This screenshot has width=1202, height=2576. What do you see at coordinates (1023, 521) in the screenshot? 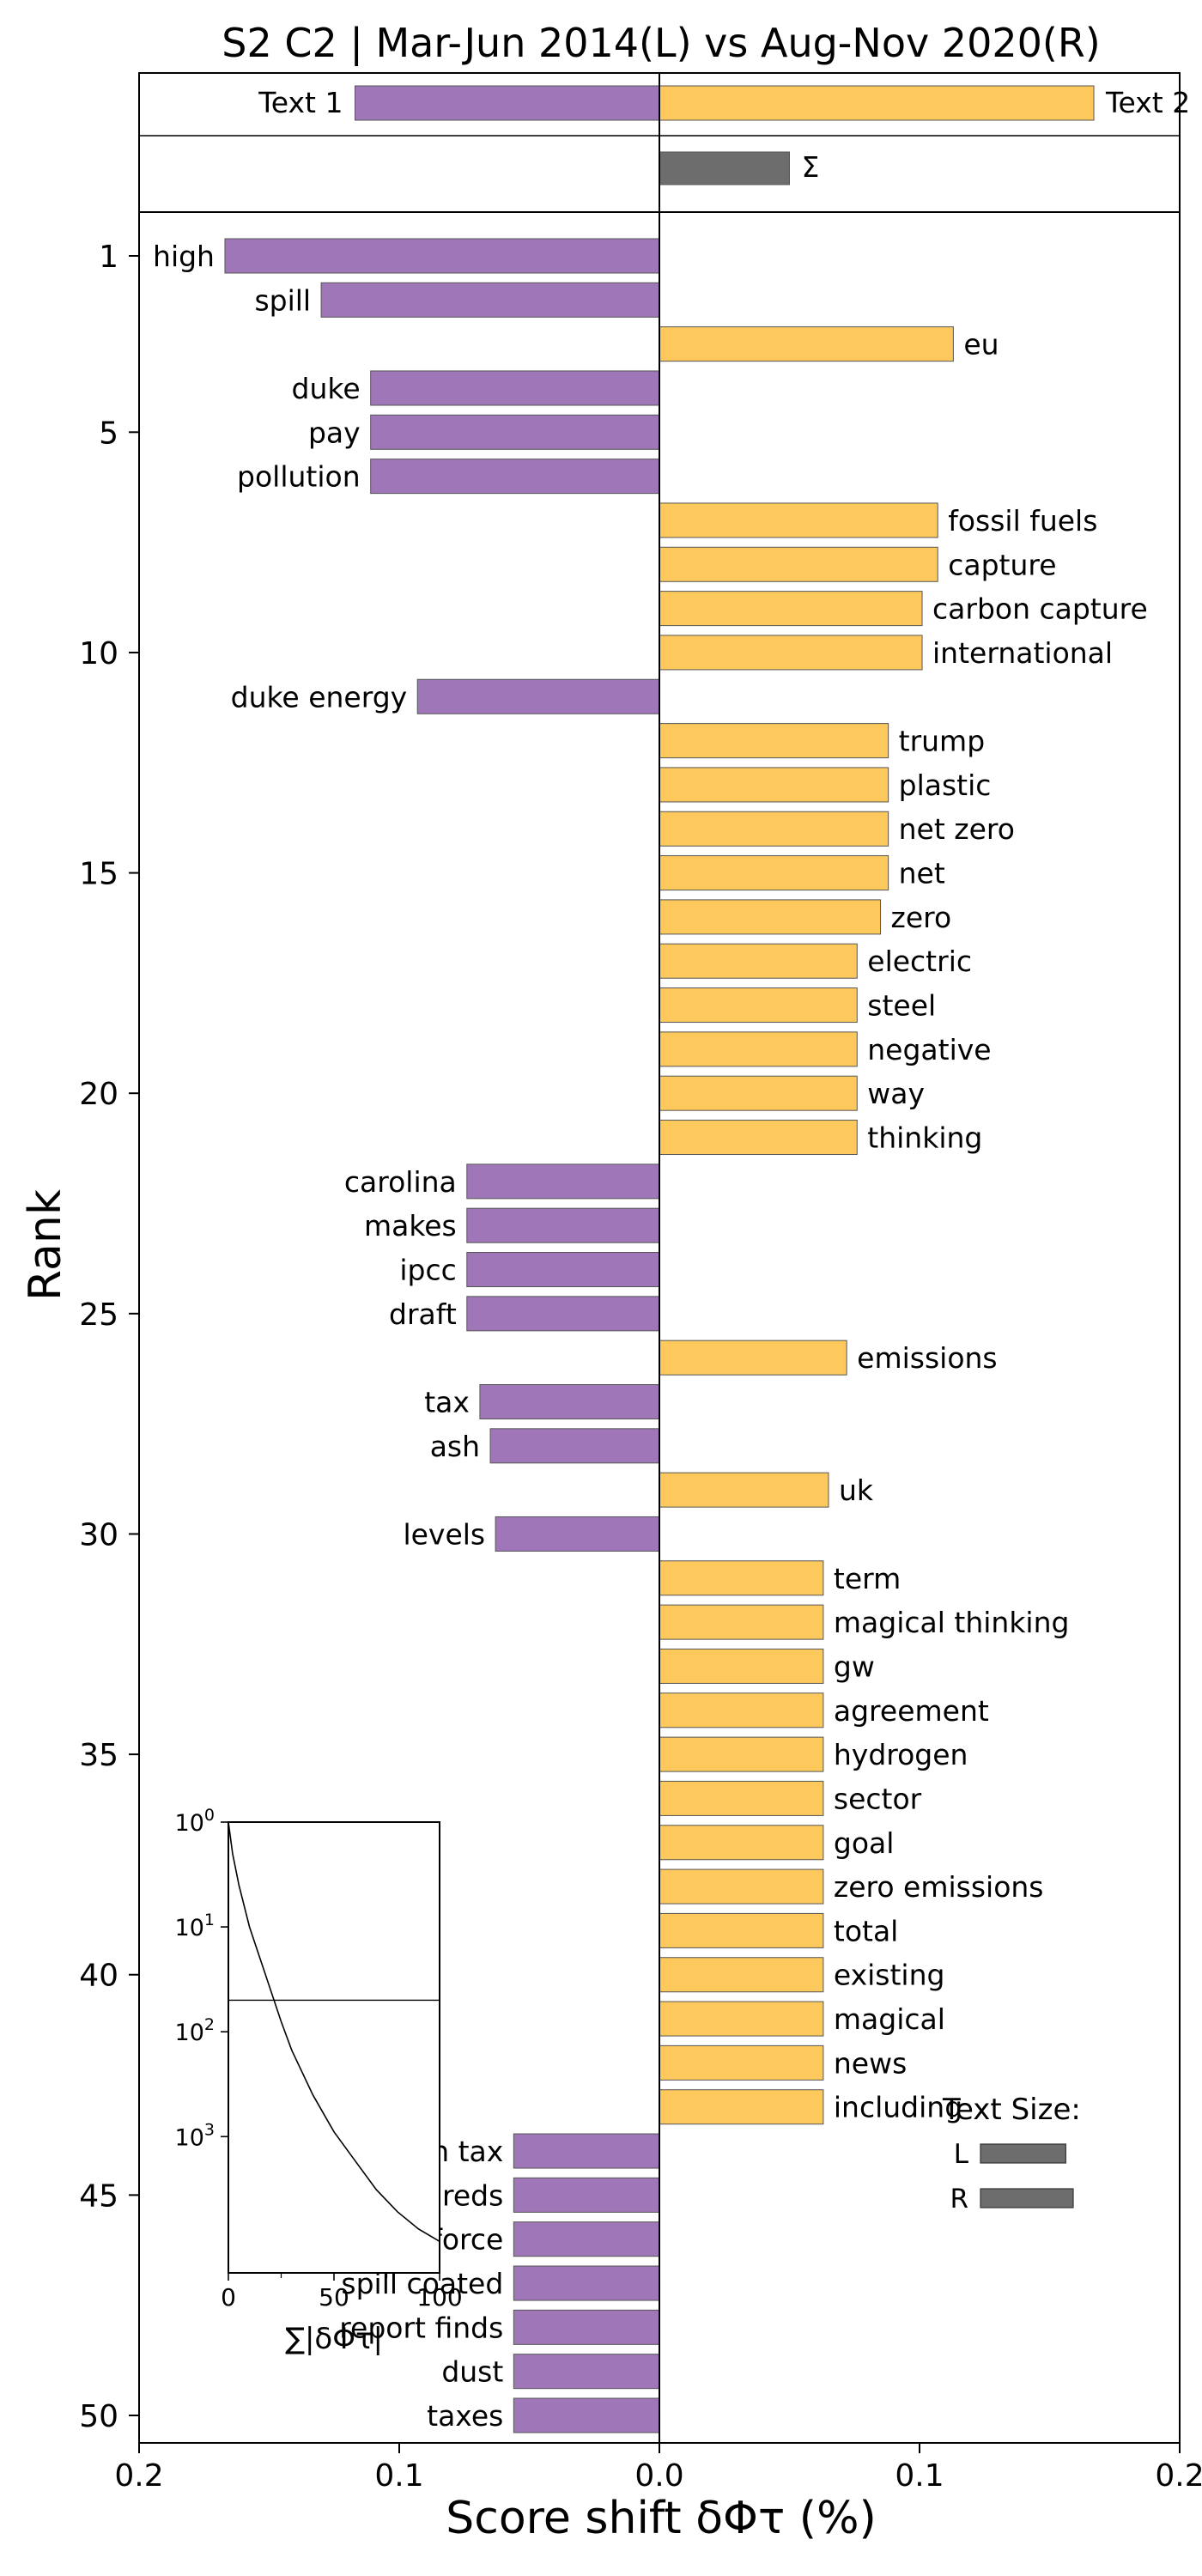
I see `word-bar-label: fossil fuels` at bounding box center [1023, 521].